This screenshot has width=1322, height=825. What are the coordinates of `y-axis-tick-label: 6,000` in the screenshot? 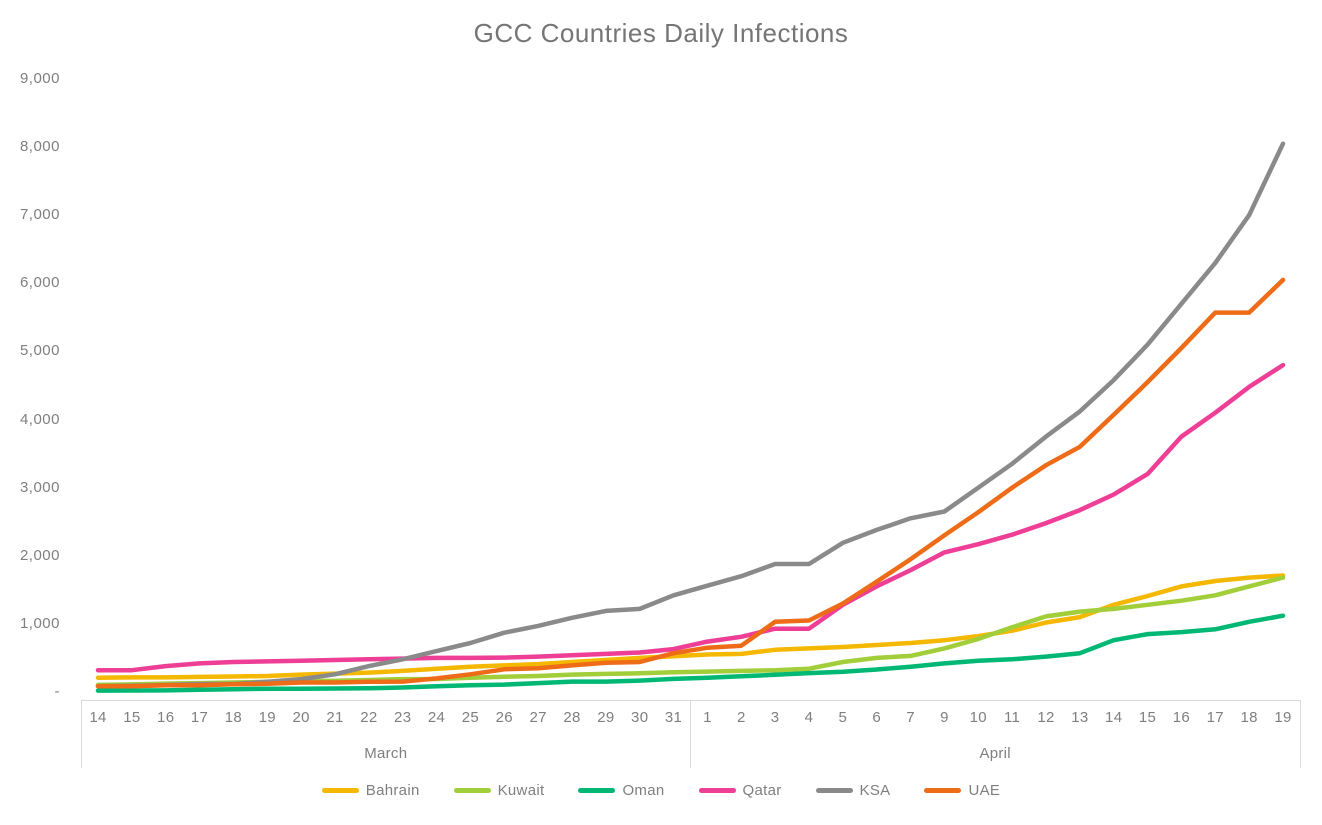 It's located at (39, 283).